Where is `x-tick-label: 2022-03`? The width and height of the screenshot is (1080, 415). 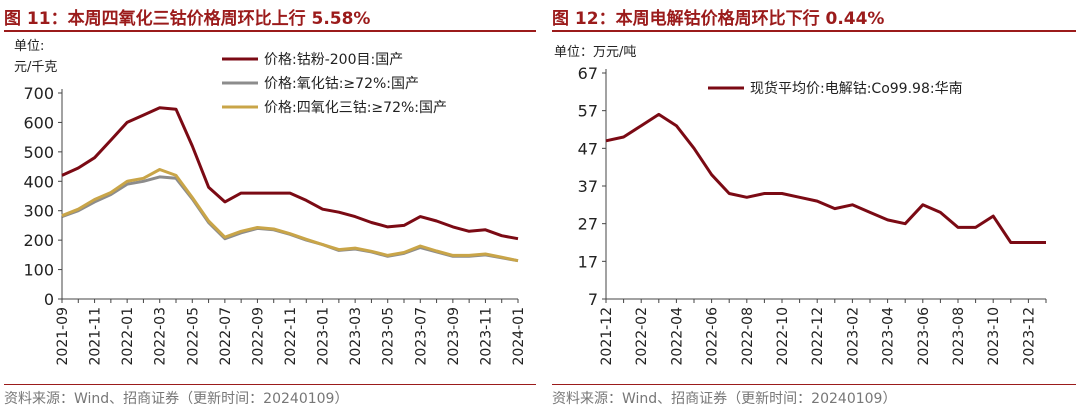 x-tick-label: 2022-03 is located at coordinates (161, 336).